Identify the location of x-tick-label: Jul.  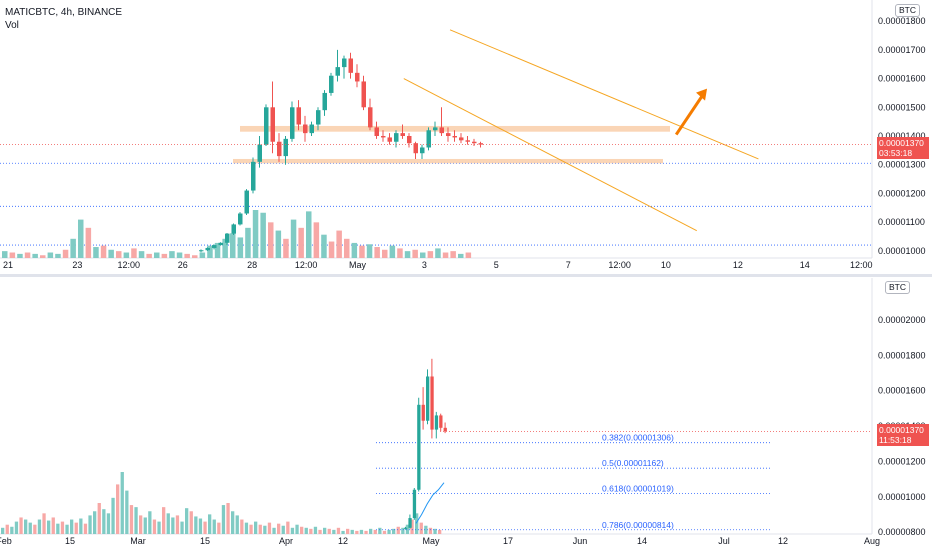
(724, 541).